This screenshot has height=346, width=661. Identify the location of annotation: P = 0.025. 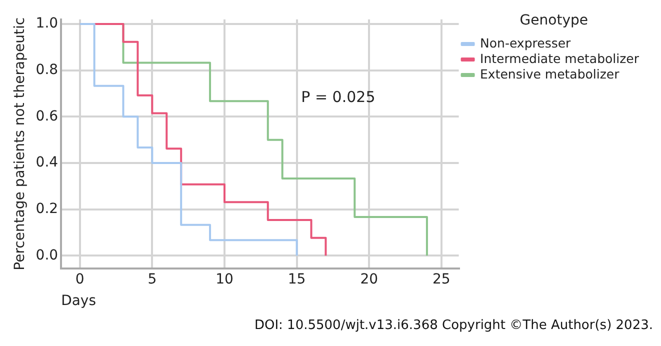
(338, 97).